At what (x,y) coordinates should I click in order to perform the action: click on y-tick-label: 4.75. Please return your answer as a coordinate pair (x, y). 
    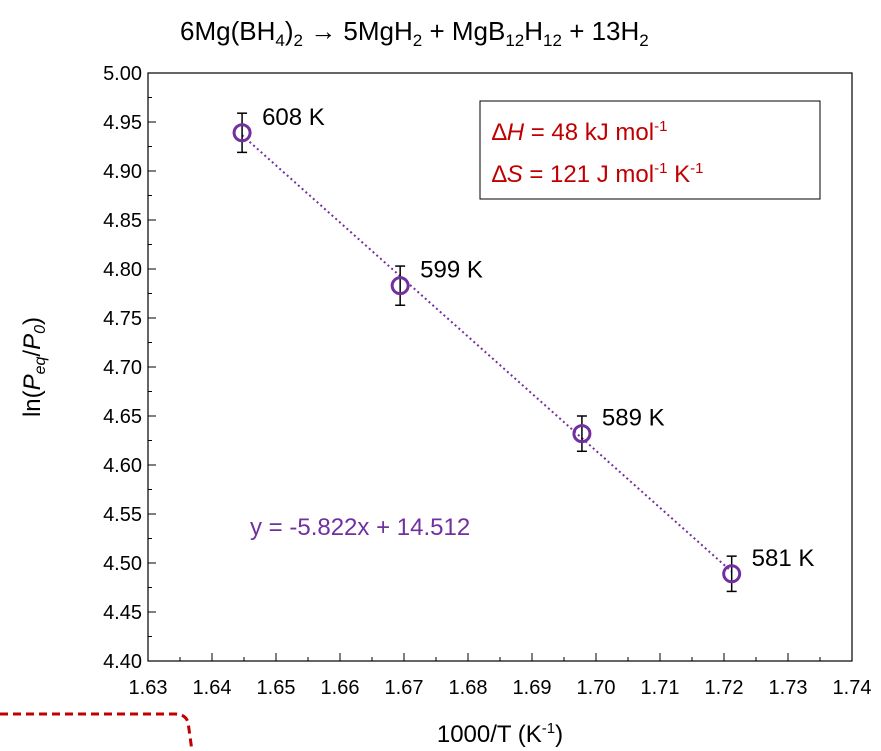
    Looking at the image, I should click on (122, 319).